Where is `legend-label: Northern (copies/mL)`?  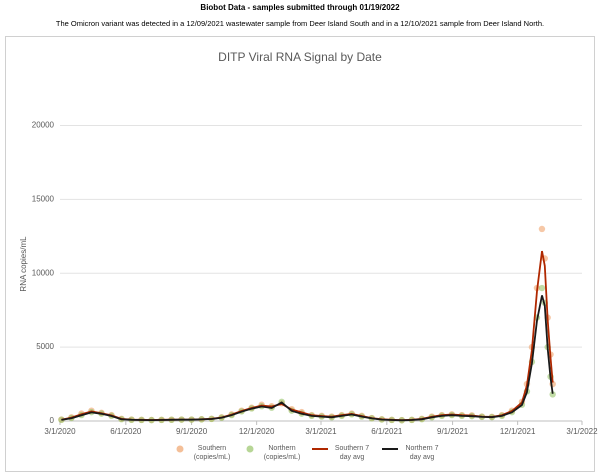 legend-label: Northern (copies/mL) is located at coordinates (282, 453).